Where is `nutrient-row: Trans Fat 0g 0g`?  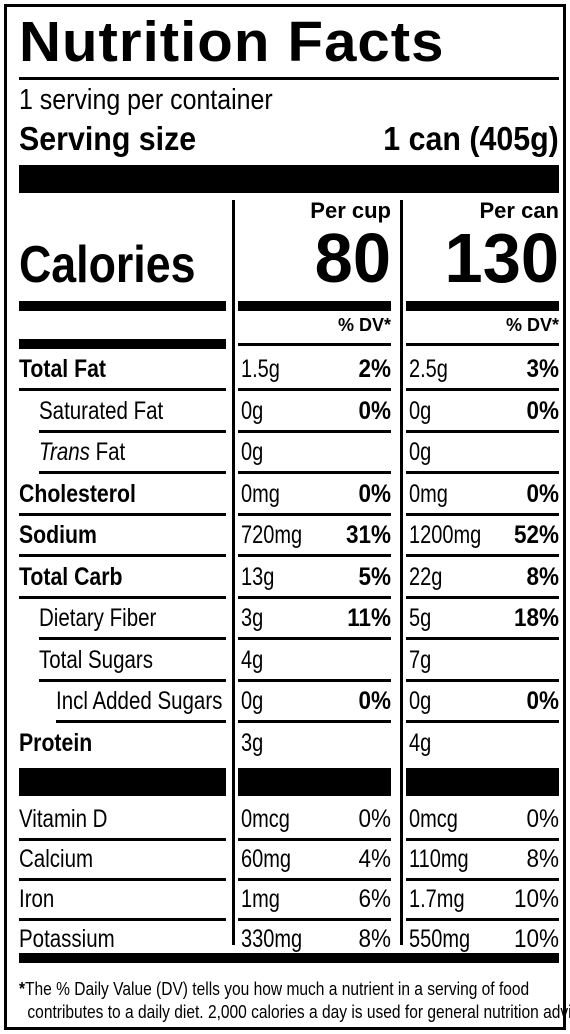
nutrient-row: Trans Fat 0g 0g is located at coordinates (289, 453).